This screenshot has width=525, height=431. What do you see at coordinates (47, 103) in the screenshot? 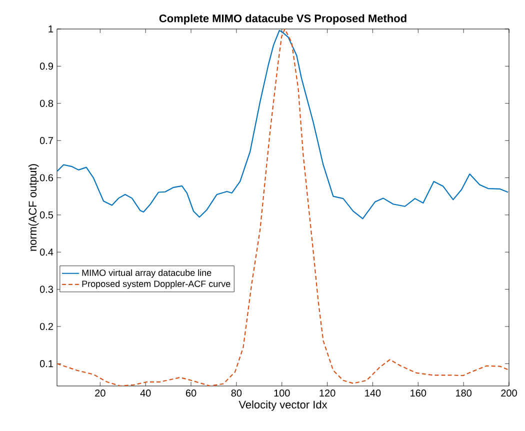
I see `y-tick-label: 0.8` at bounding box center [47, 103].